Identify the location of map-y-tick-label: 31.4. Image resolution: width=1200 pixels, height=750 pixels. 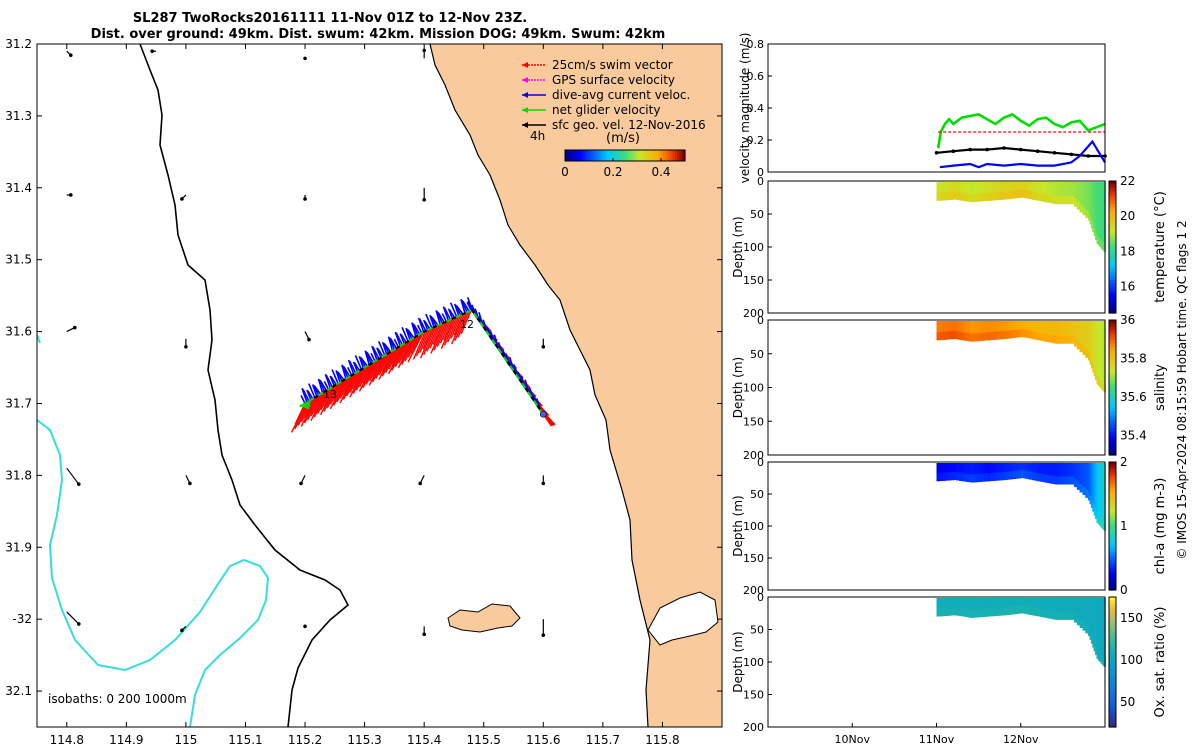
(18, 188).